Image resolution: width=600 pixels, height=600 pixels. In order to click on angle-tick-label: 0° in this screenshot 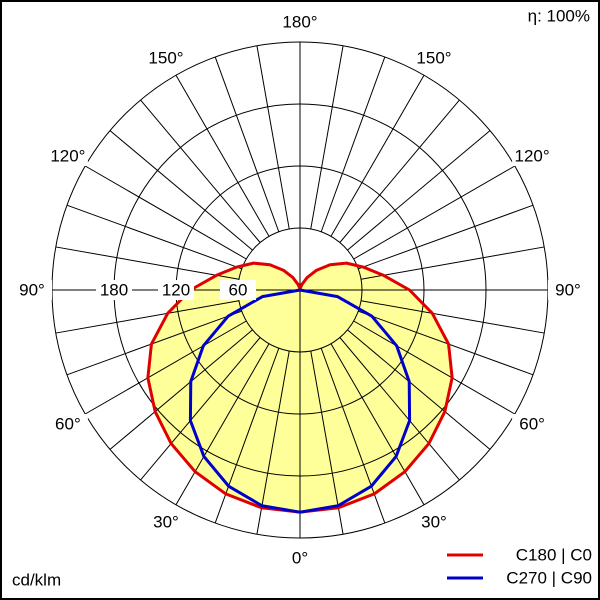, I will do `click(300, 557)`.